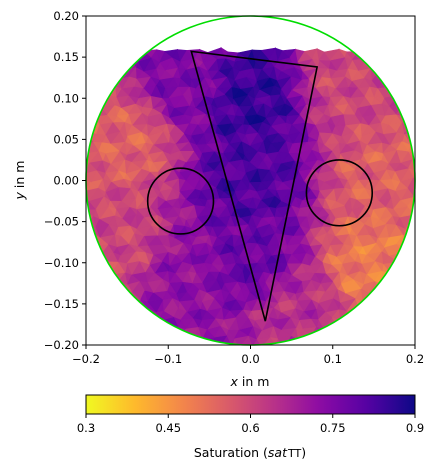 This screenshot has height=470, width=436. I want to click on colorbar-tick-label: 0.9, so click(415, 428).